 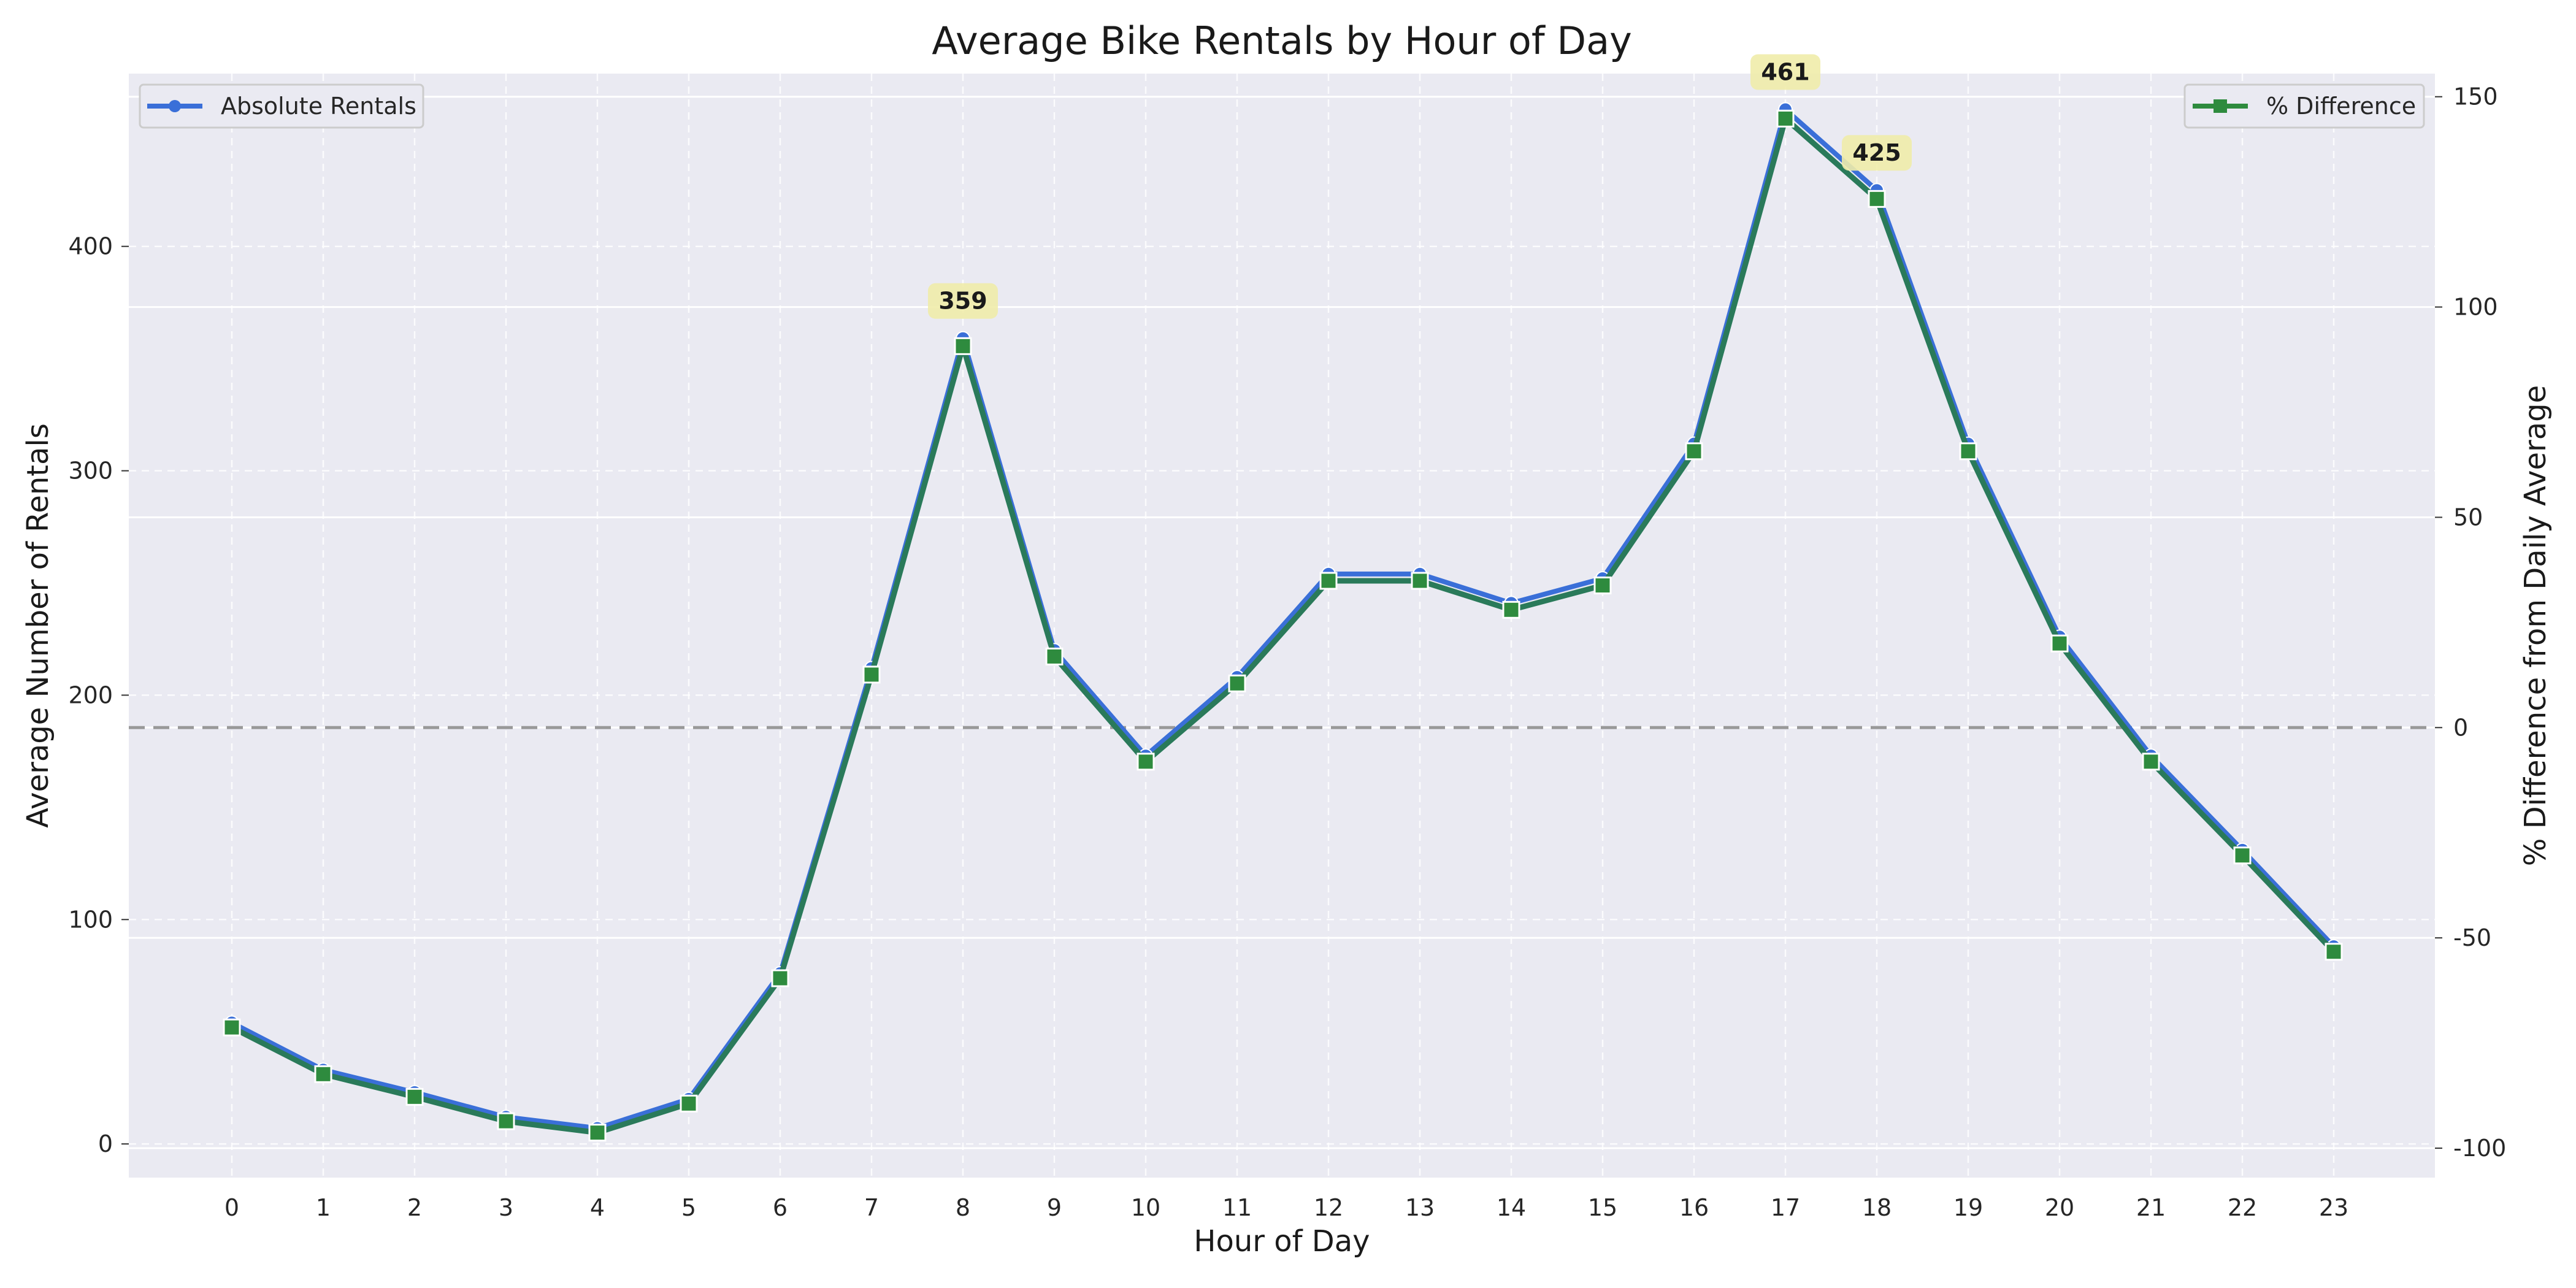 I want to click on legend-diff: % Difference, so click(x=2304, y=106).